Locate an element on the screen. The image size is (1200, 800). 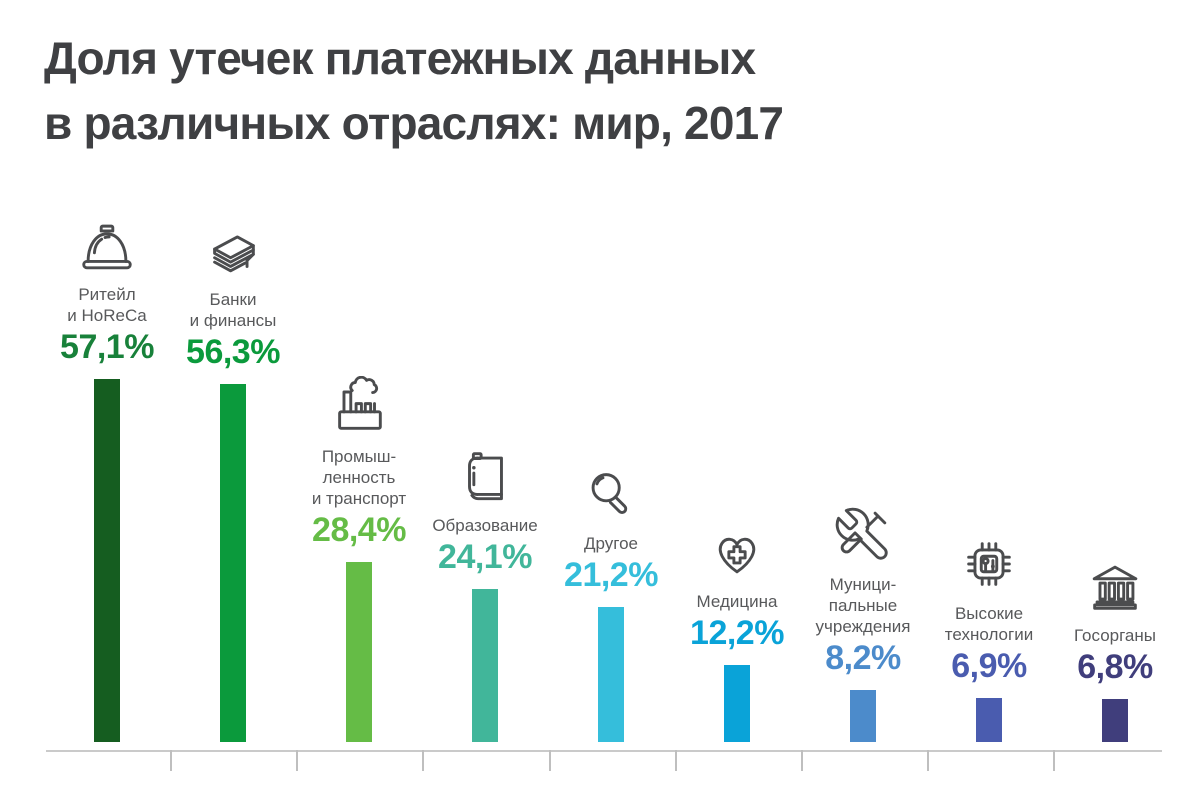
bar-column-retail: Ритейл и HoReCa 57,1% is located at coordinates (107, 468).